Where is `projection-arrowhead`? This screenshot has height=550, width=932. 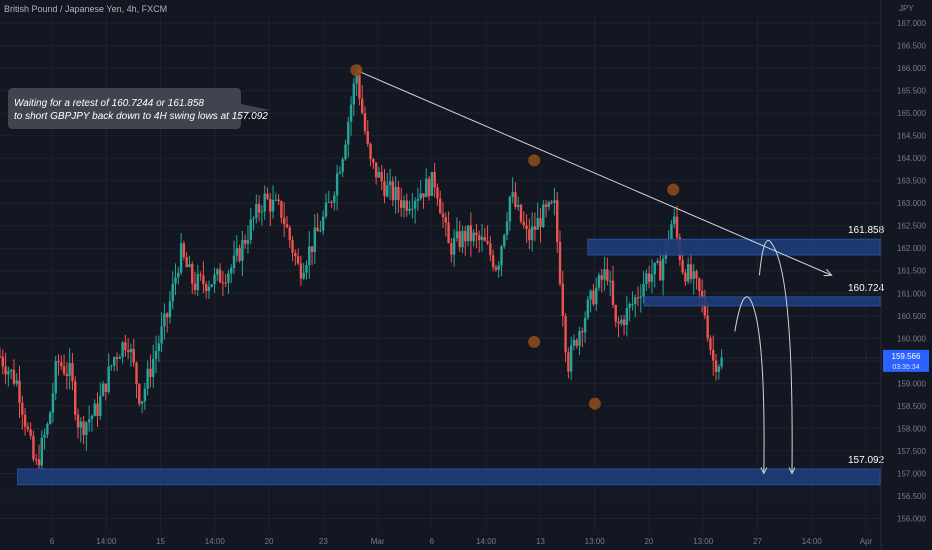 projection-arrowhead is located at coordinates (764, 471).